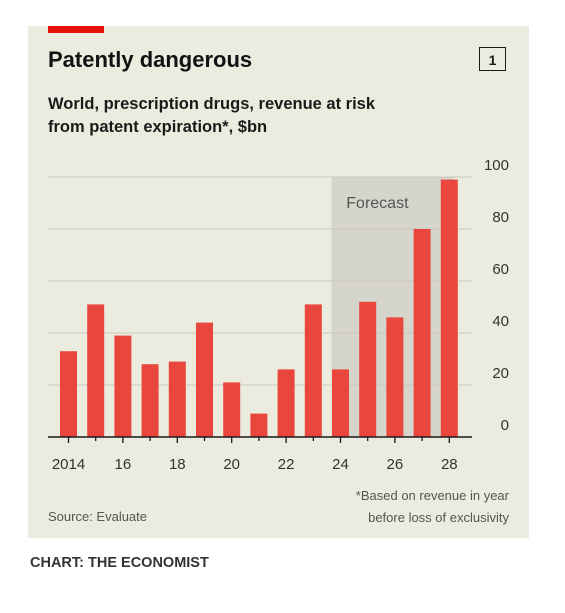 This screenshot has height=613, width=565. What do you see at coordinates (500, 373) in the screenshot?
I see `y-tick-label: 20` at bounding box center [500, 373].